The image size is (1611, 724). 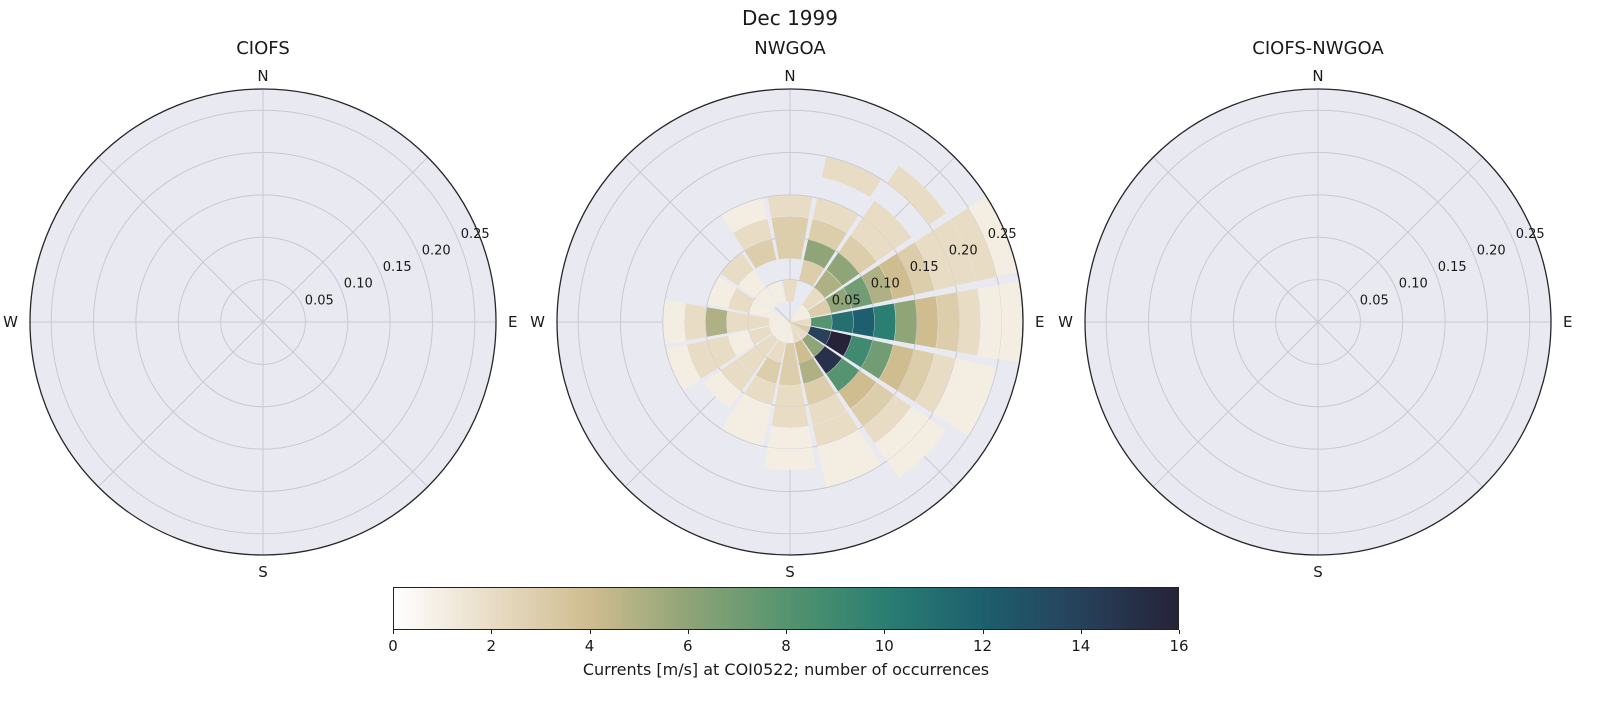 I want to click on radial-tick-label: 0.25, so click(x=1002, y=234).